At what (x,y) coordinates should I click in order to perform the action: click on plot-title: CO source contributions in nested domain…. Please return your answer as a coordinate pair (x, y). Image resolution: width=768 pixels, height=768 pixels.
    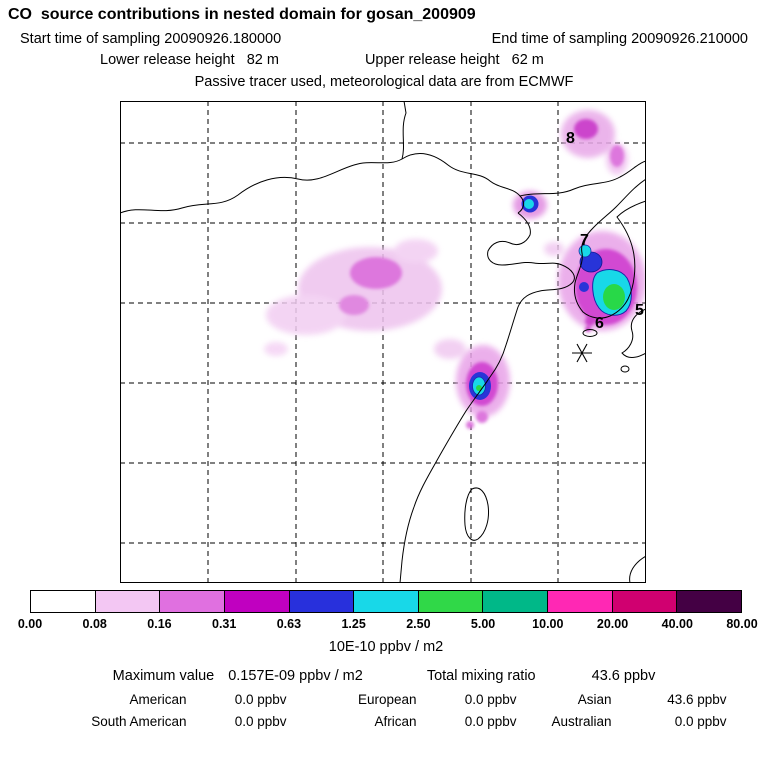
    Looking at the image, I should click on (242, 14).